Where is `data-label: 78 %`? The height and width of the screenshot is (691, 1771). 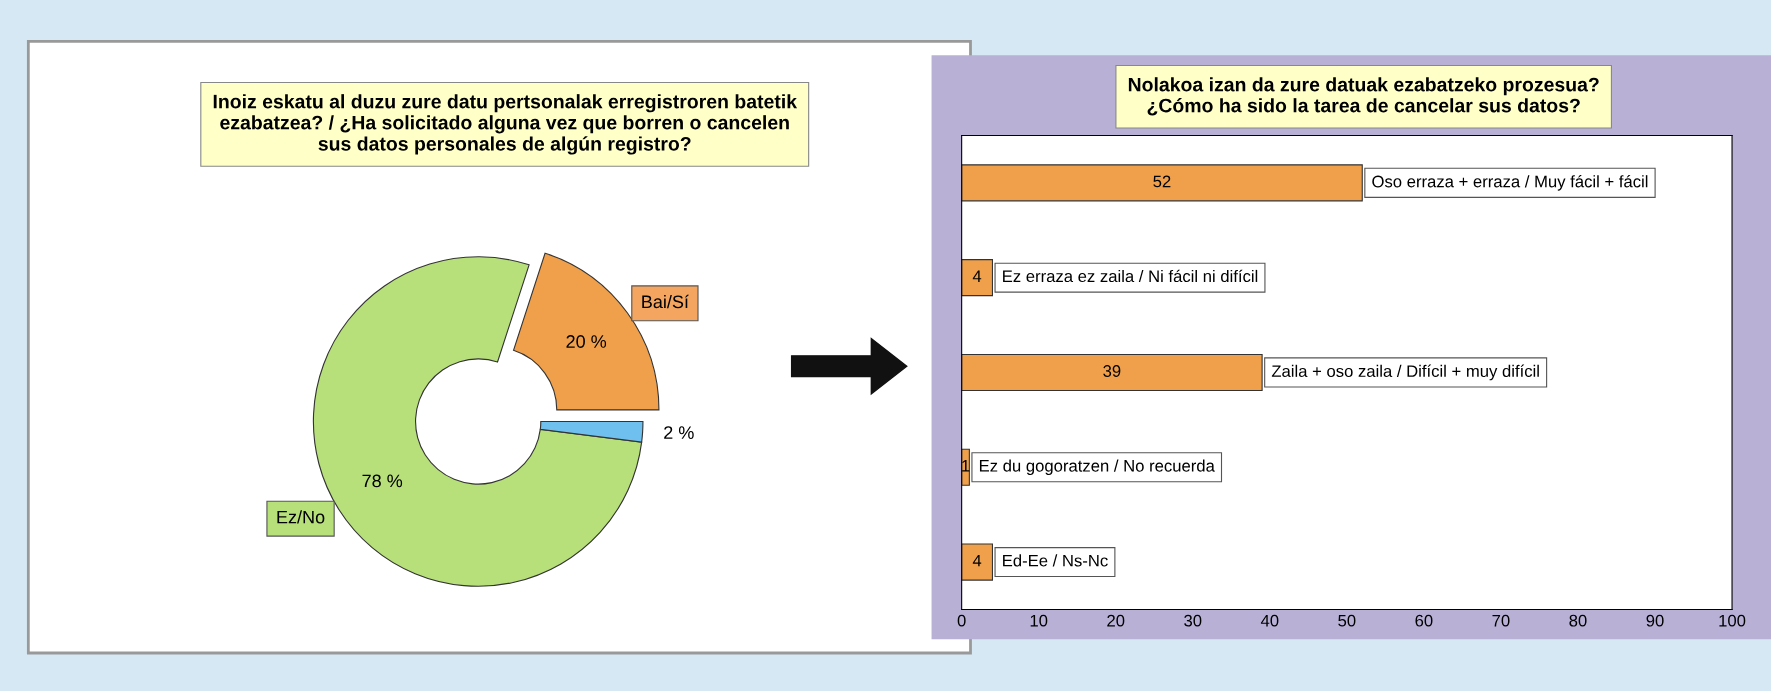
data-label: 78 % is located at coordinates (382, 481).